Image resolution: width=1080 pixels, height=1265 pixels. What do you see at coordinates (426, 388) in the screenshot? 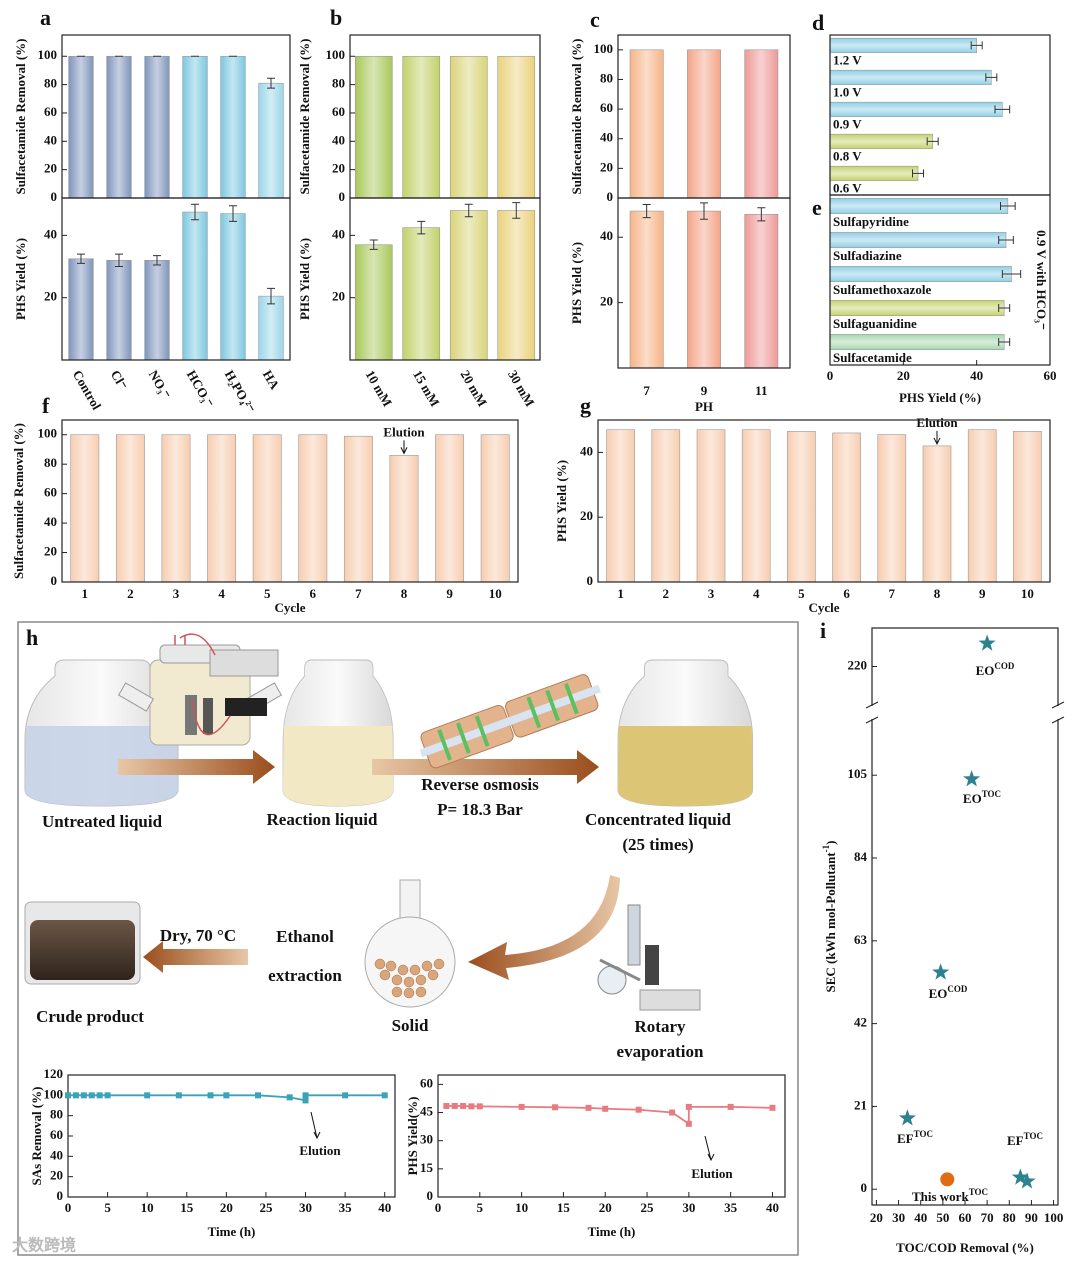
I see `x-tick-label: 15 mM` at bounding box center [426, 388].